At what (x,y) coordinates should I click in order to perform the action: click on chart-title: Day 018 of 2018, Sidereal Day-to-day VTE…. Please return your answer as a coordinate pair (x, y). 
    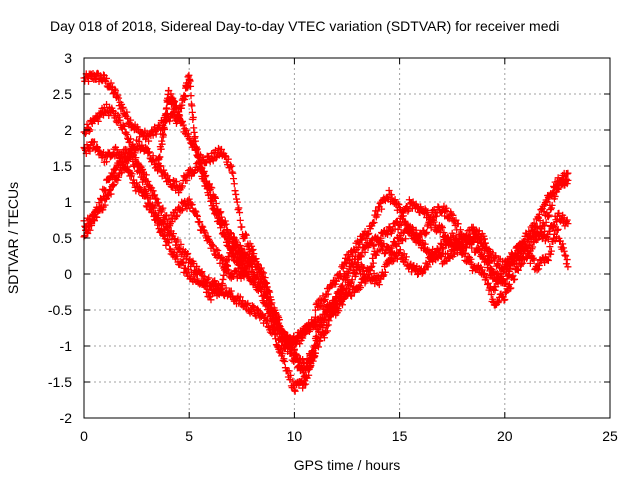
    Looking at the image, I should click on (304, 26).